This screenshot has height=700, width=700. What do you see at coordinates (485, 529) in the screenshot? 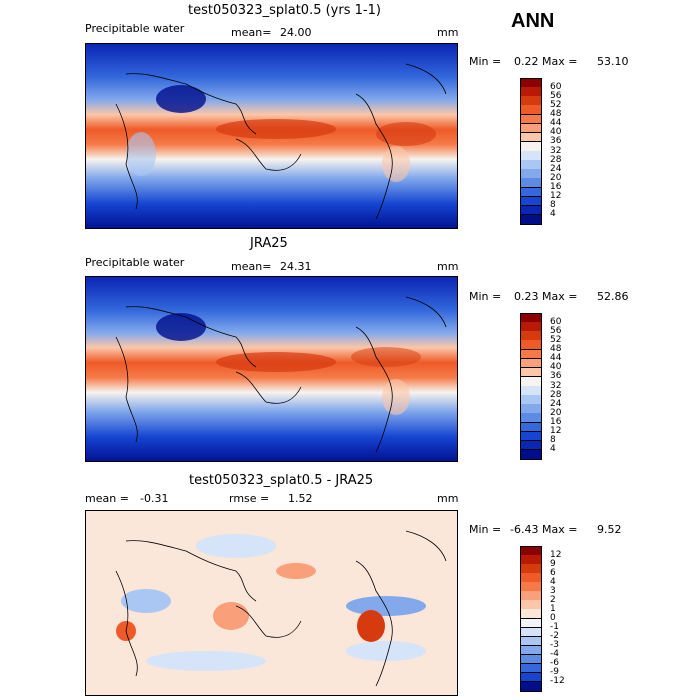
I see `panel3-min-label: Min =` at bounding box center [485, 529].